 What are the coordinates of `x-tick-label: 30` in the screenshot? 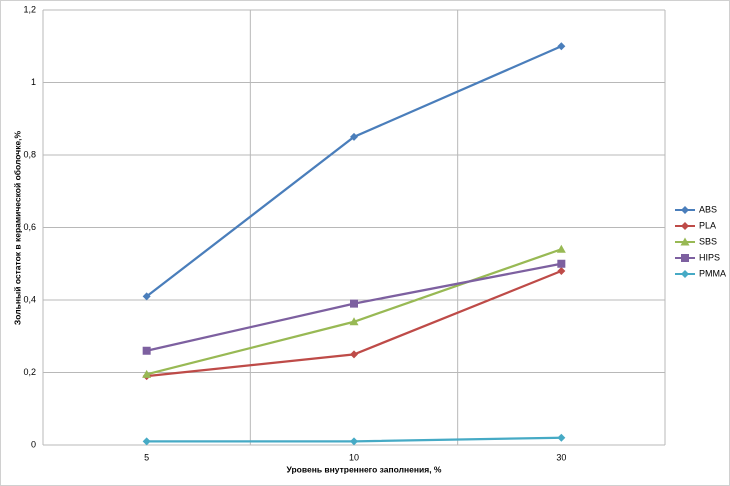 It's located at (561, 457).